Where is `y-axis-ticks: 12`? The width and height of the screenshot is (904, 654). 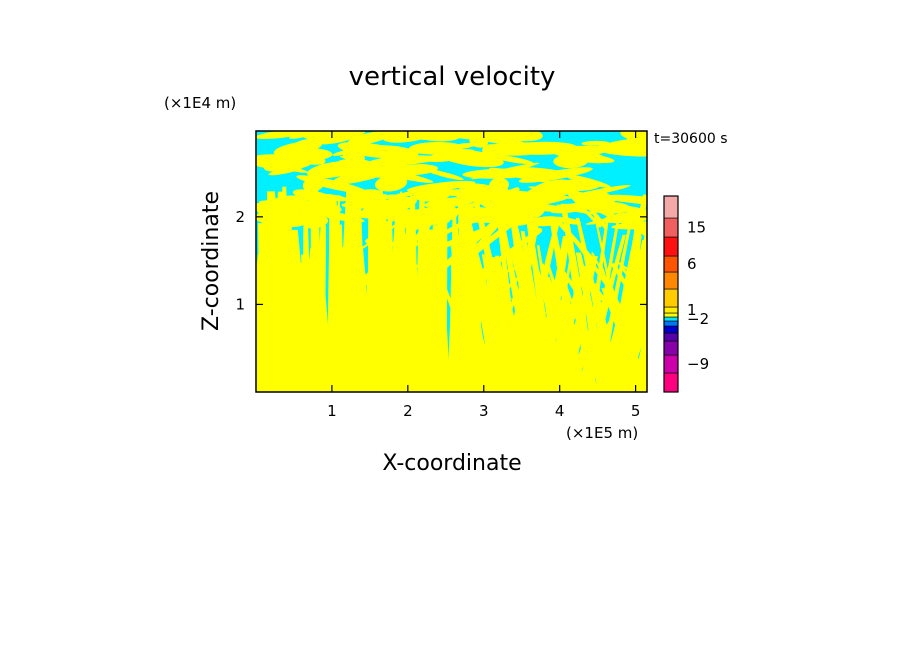 y-axis-ticks: 12 is located at coordinates (441, 260).